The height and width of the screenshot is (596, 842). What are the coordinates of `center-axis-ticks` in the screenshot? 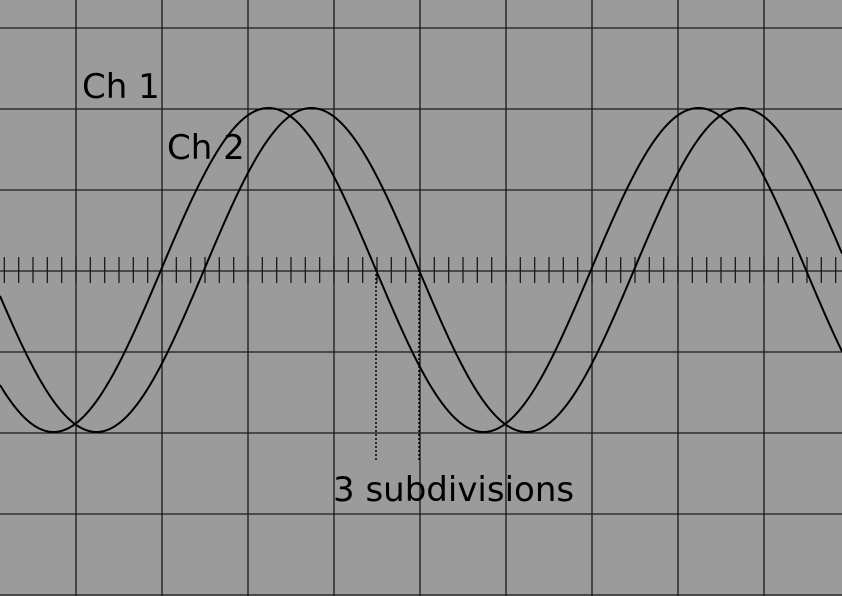 It's located at (420, 270).